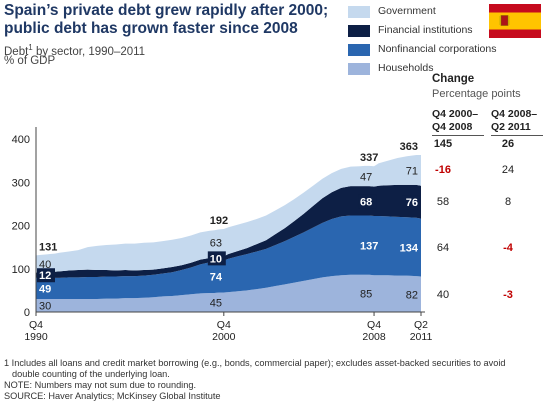 This screenshot has height=405, width=548. I want to click on change-col2-header-line1: Q4 2008–, so click(514, 114).